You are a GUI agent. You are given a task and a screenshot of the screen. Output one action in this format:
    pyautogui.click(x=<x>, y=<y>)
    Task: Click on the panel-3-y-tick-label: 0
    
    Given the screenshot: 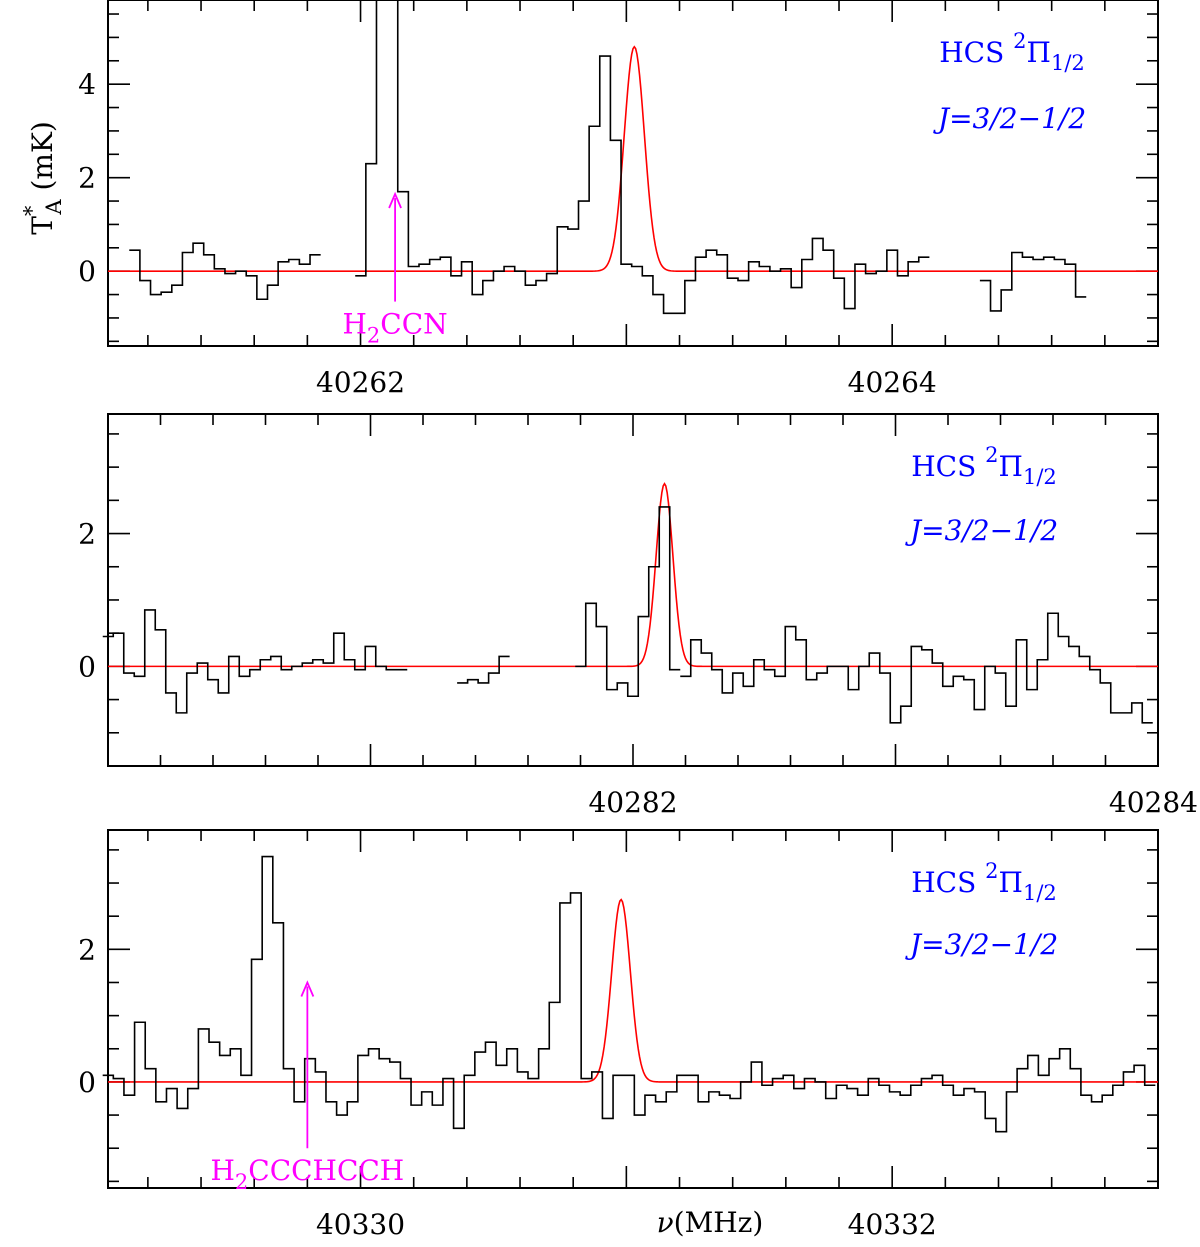 What is the action you would take?
    pyautogui.click(x=87, y=1082)
    